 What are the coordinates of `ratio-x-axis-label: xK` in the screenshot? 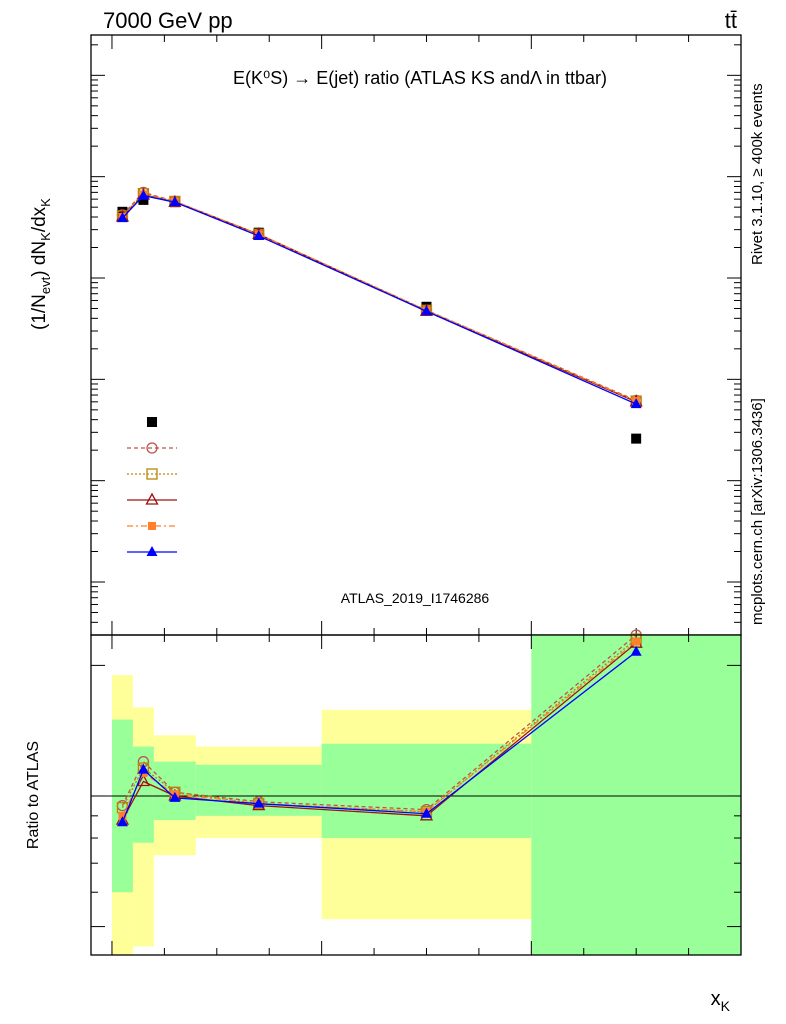 It's located at (721, 1001).